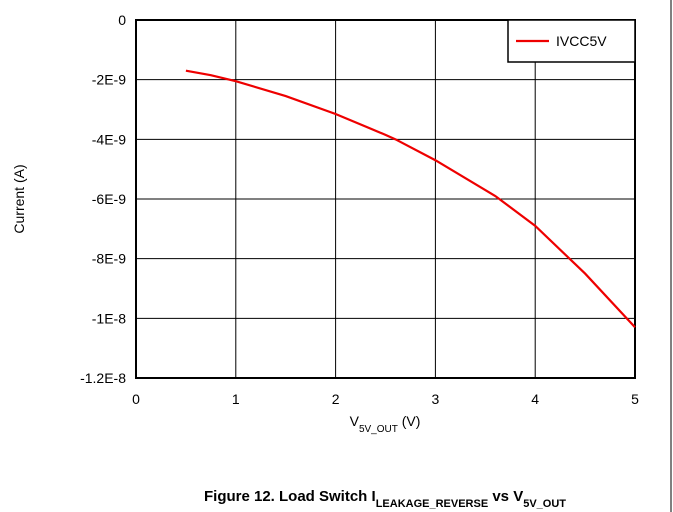 The image size is (673, 512). What do you see at coordinates (122, 20) in the screenshot?
I see `y-tick-label: 0` at bounding box center [122, 20].